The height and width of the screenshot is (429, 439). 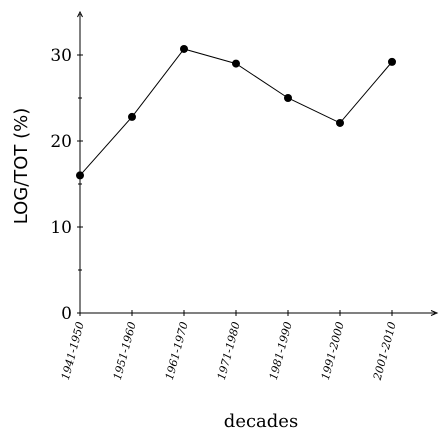 What do you see at coordinates (177, 350) in the screenshot?
I see `x-tick-label: 1961-1970` at bounding box center [177, 350].